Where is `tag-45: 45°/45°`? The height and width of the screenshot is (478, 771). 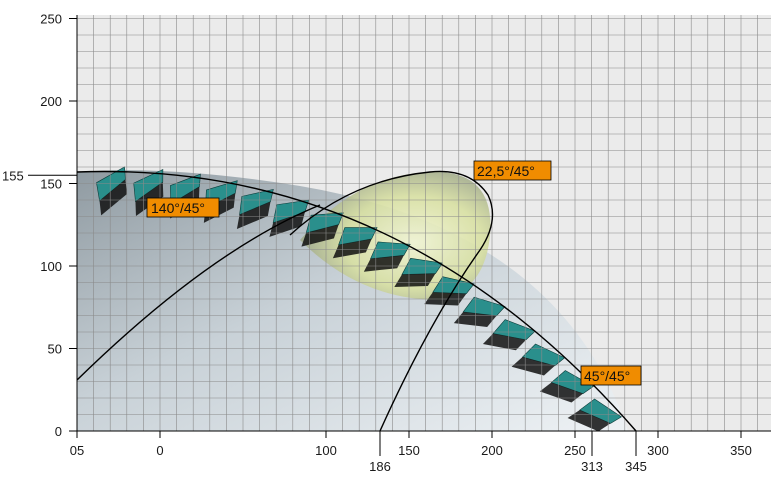 tag-45: 45°/45° is located at coordinates (611, 375).